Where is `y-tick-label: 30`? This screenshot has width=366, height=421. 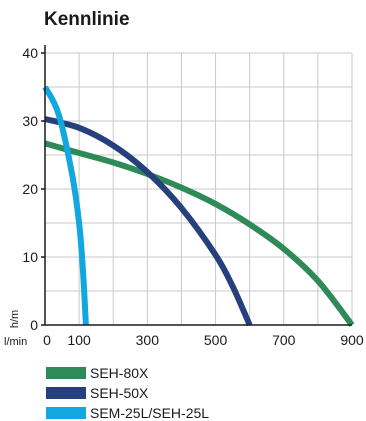
y-tick-label: 30 is located at coordinates (30, 121).